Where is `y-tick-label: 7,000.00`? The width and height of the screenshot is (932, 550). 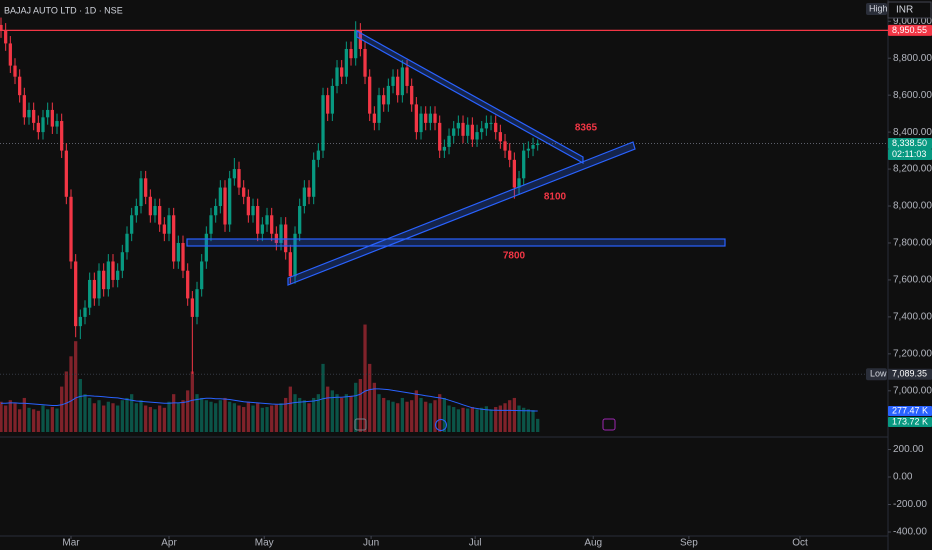
y-tick-label: 7,000.00 is located at coordinates (912, 390).